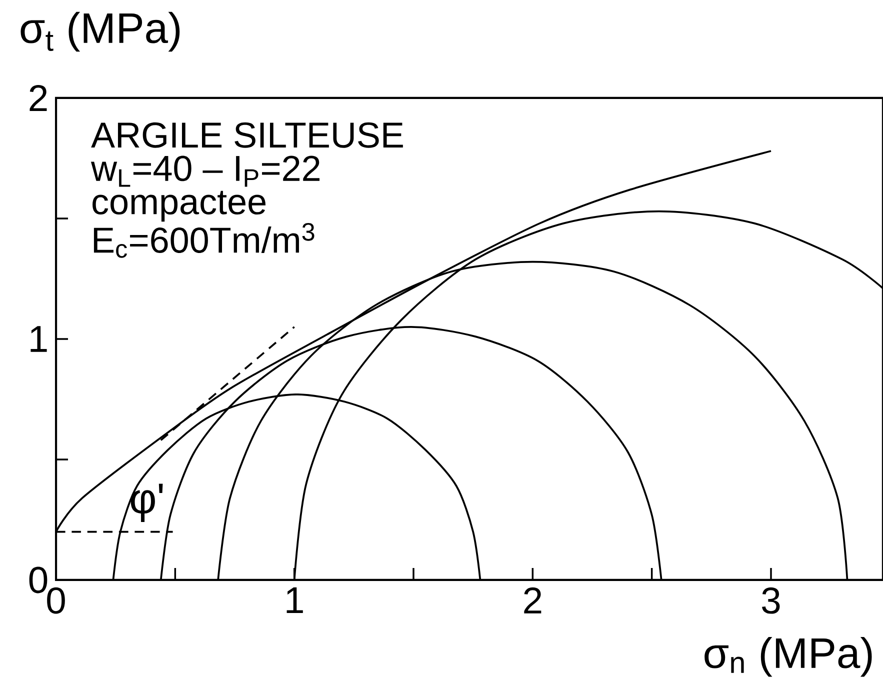  I want to click on y-axis-title: σ$_{t}$ (MPa), so click(100, 32).